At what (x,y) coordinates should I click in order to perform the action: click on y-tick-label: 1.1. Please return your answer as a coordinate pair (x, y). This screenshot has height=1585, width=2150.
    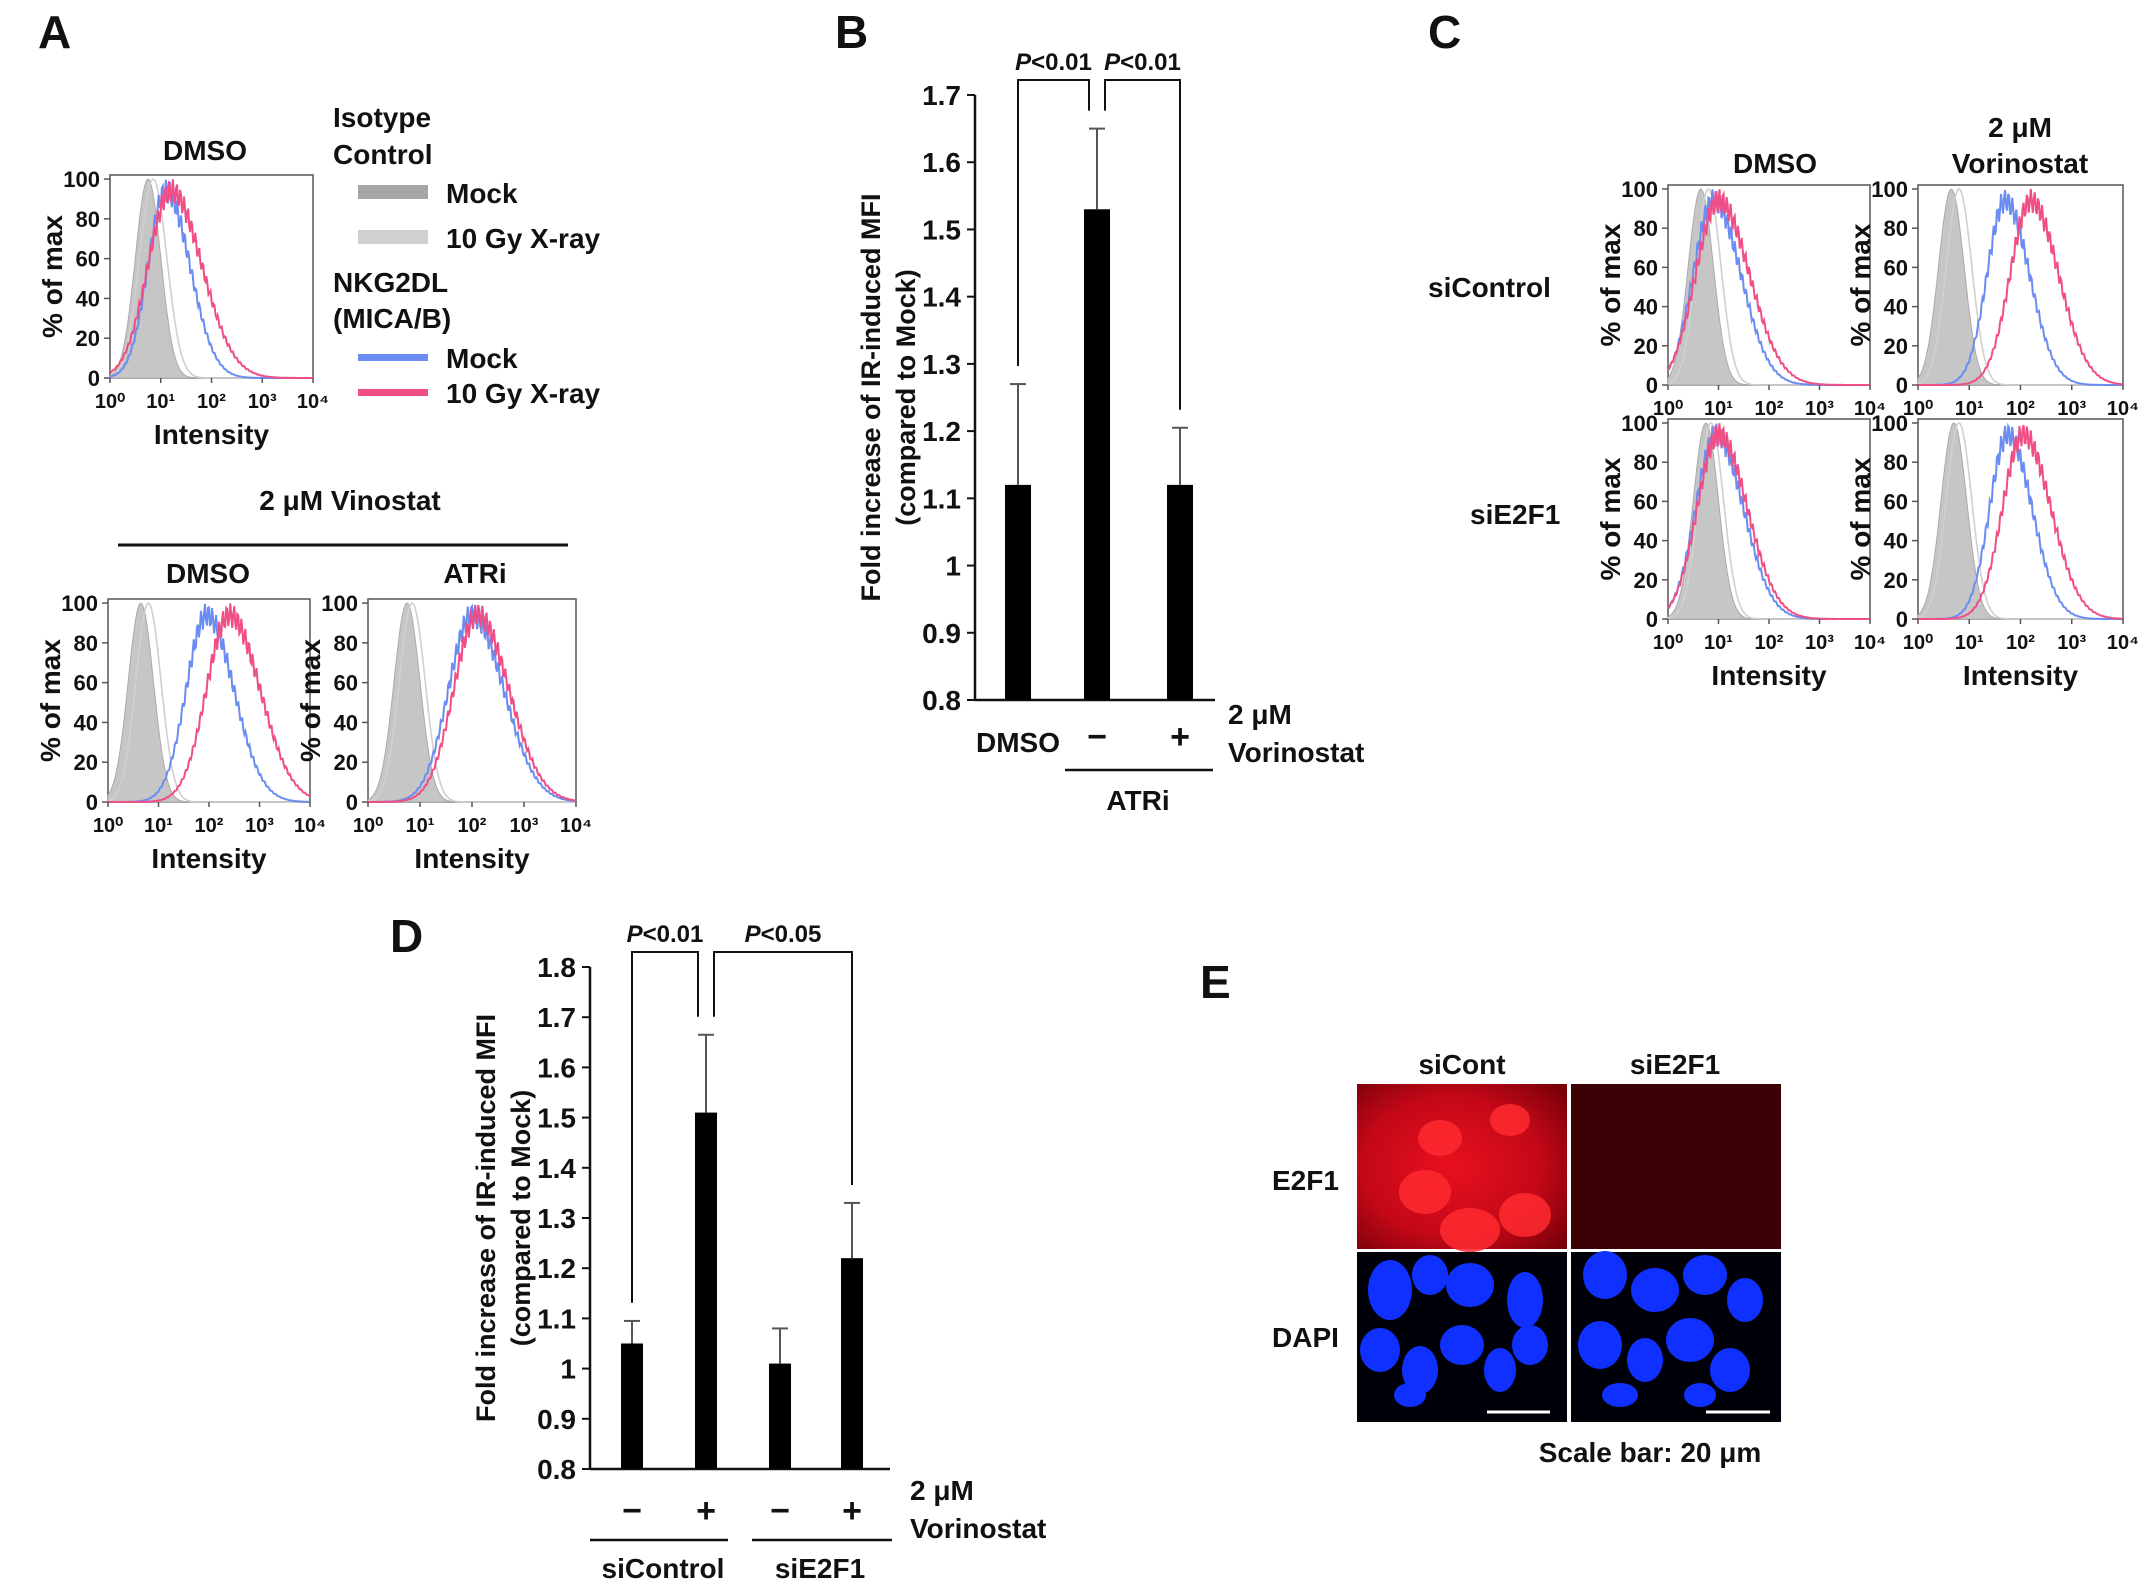
    Looking at the image, I should click on (556, 1318).